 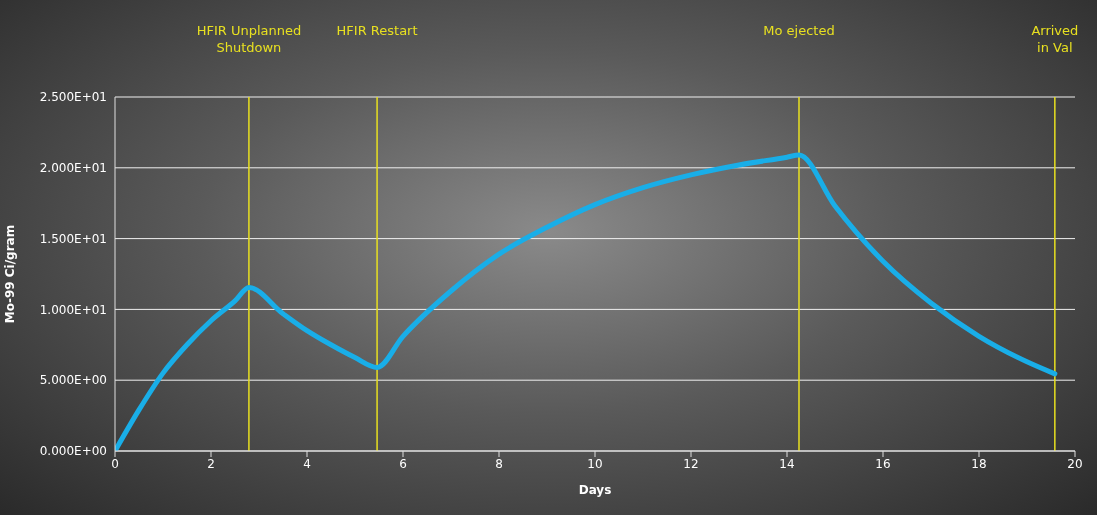 What do you see at coordinates (403, 463) in the screenshot?
I see `x-tick-label: 6` at bounding box center [403, 463].